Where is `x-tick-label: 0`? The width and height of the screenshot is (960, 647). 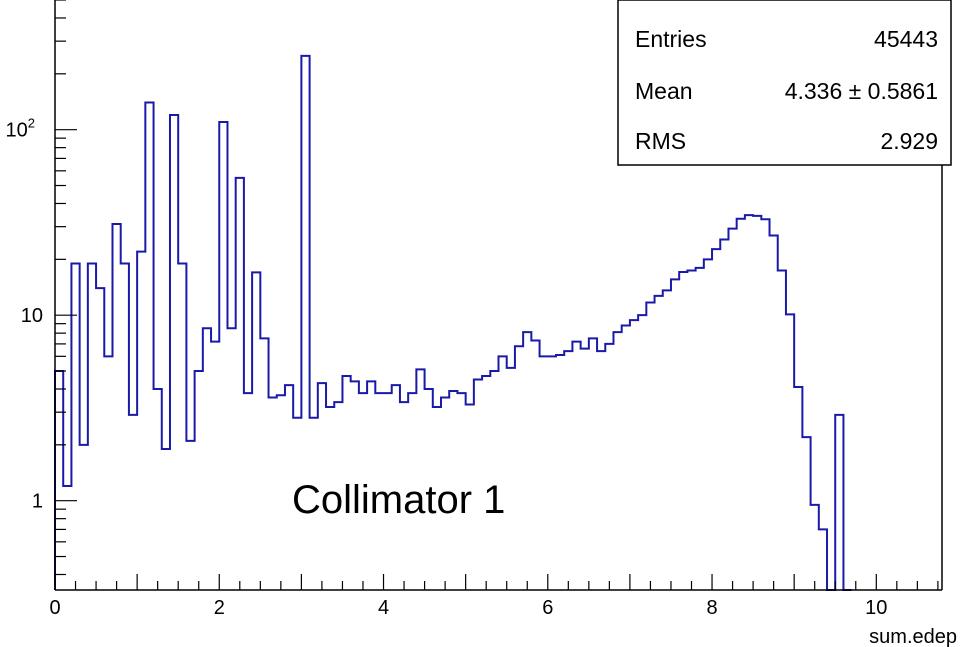
x-tick-label: 0 is located at coordinates (54, 608).